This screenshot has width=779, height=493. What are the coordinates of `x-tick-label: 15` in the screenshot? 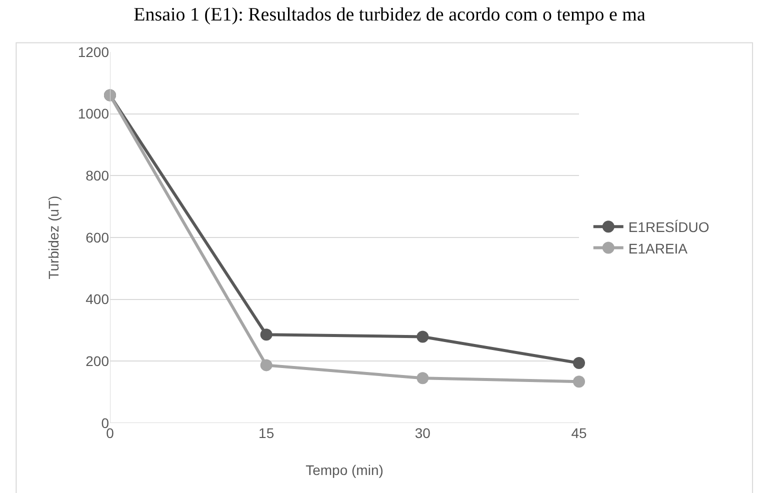 It's located at (266, 433).